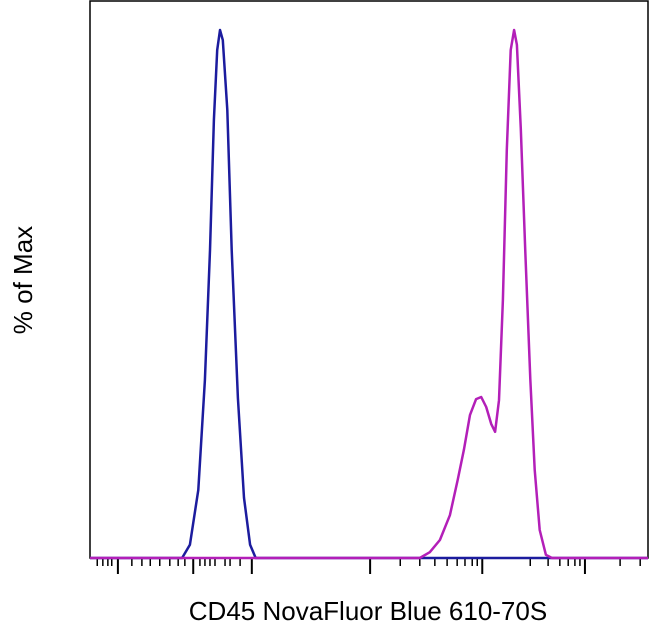 The image size is (650, 632). Describe the element at coordinates (368, 611) in the screenshot. I see `x-axis-label: CD45 NovaFluor Blue 610-70S` at that location.